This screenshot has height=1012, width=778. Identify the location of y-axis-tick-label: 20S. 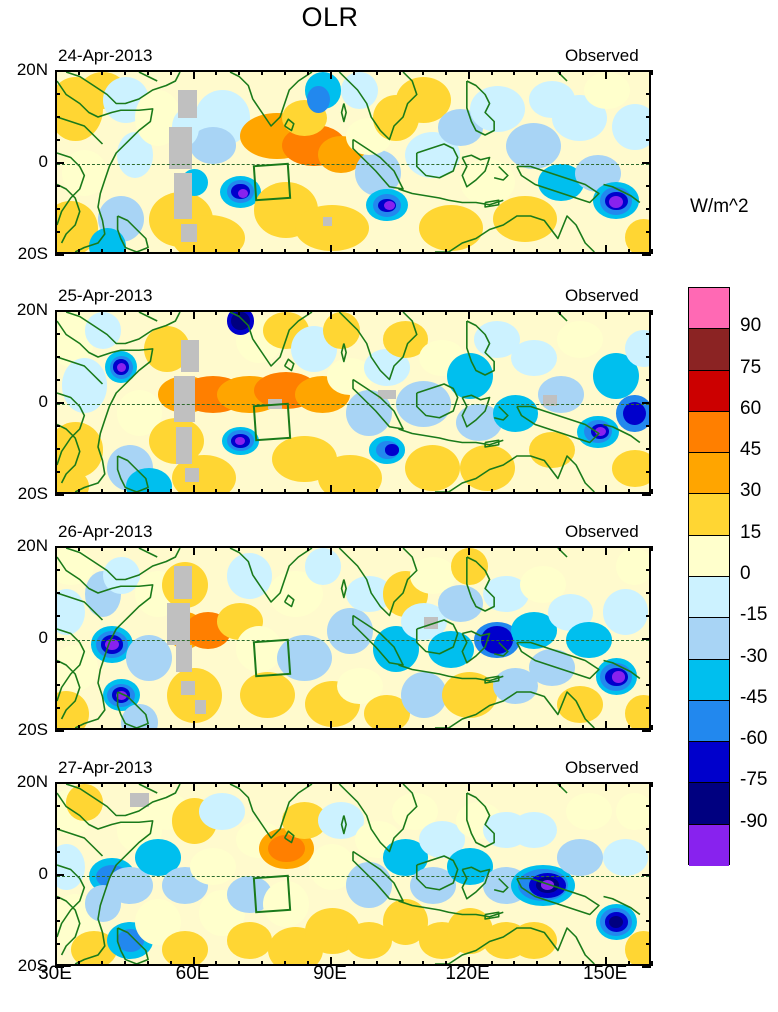
(32, 729).